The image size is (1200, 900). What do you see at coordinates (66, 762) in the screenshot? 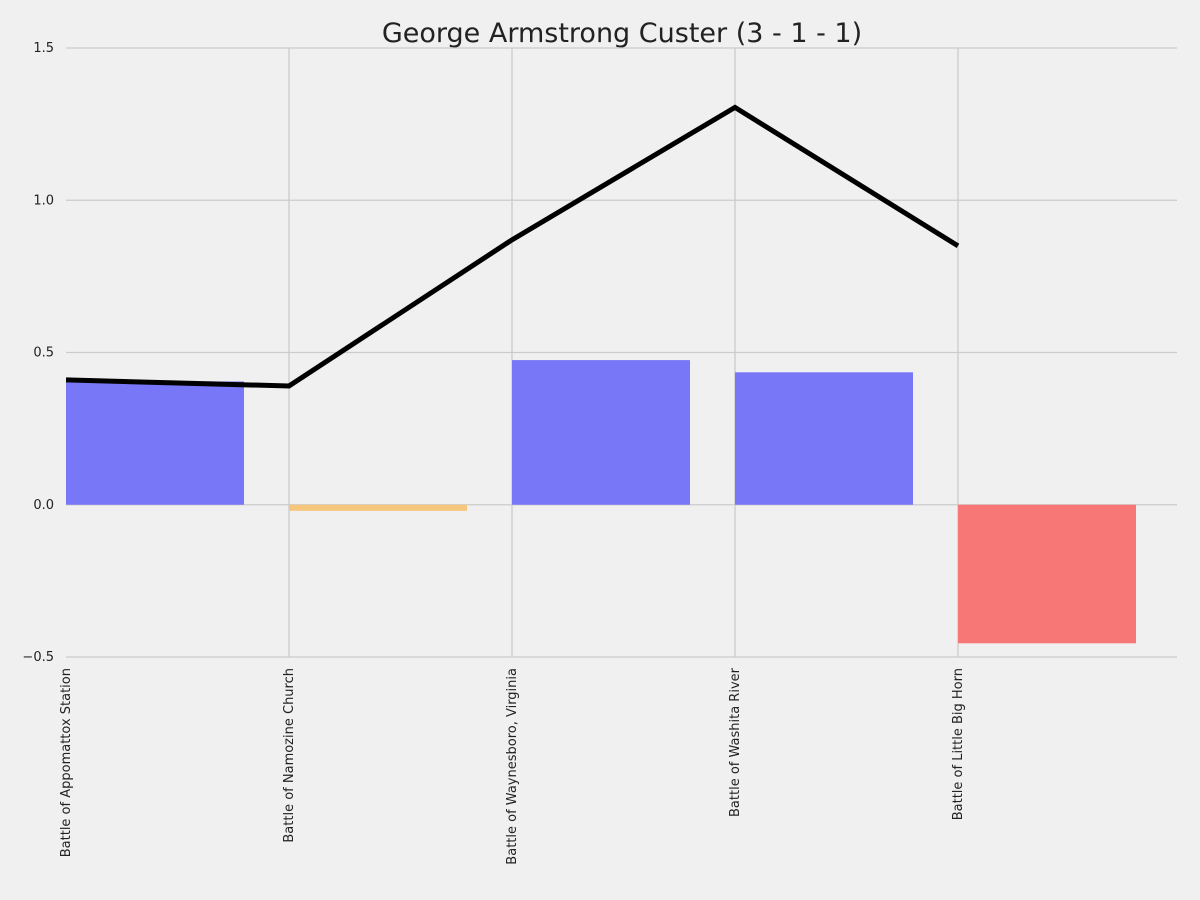
I see `x-tick-label: Battle of Appomattox Station` at bounding box center [66, 762].